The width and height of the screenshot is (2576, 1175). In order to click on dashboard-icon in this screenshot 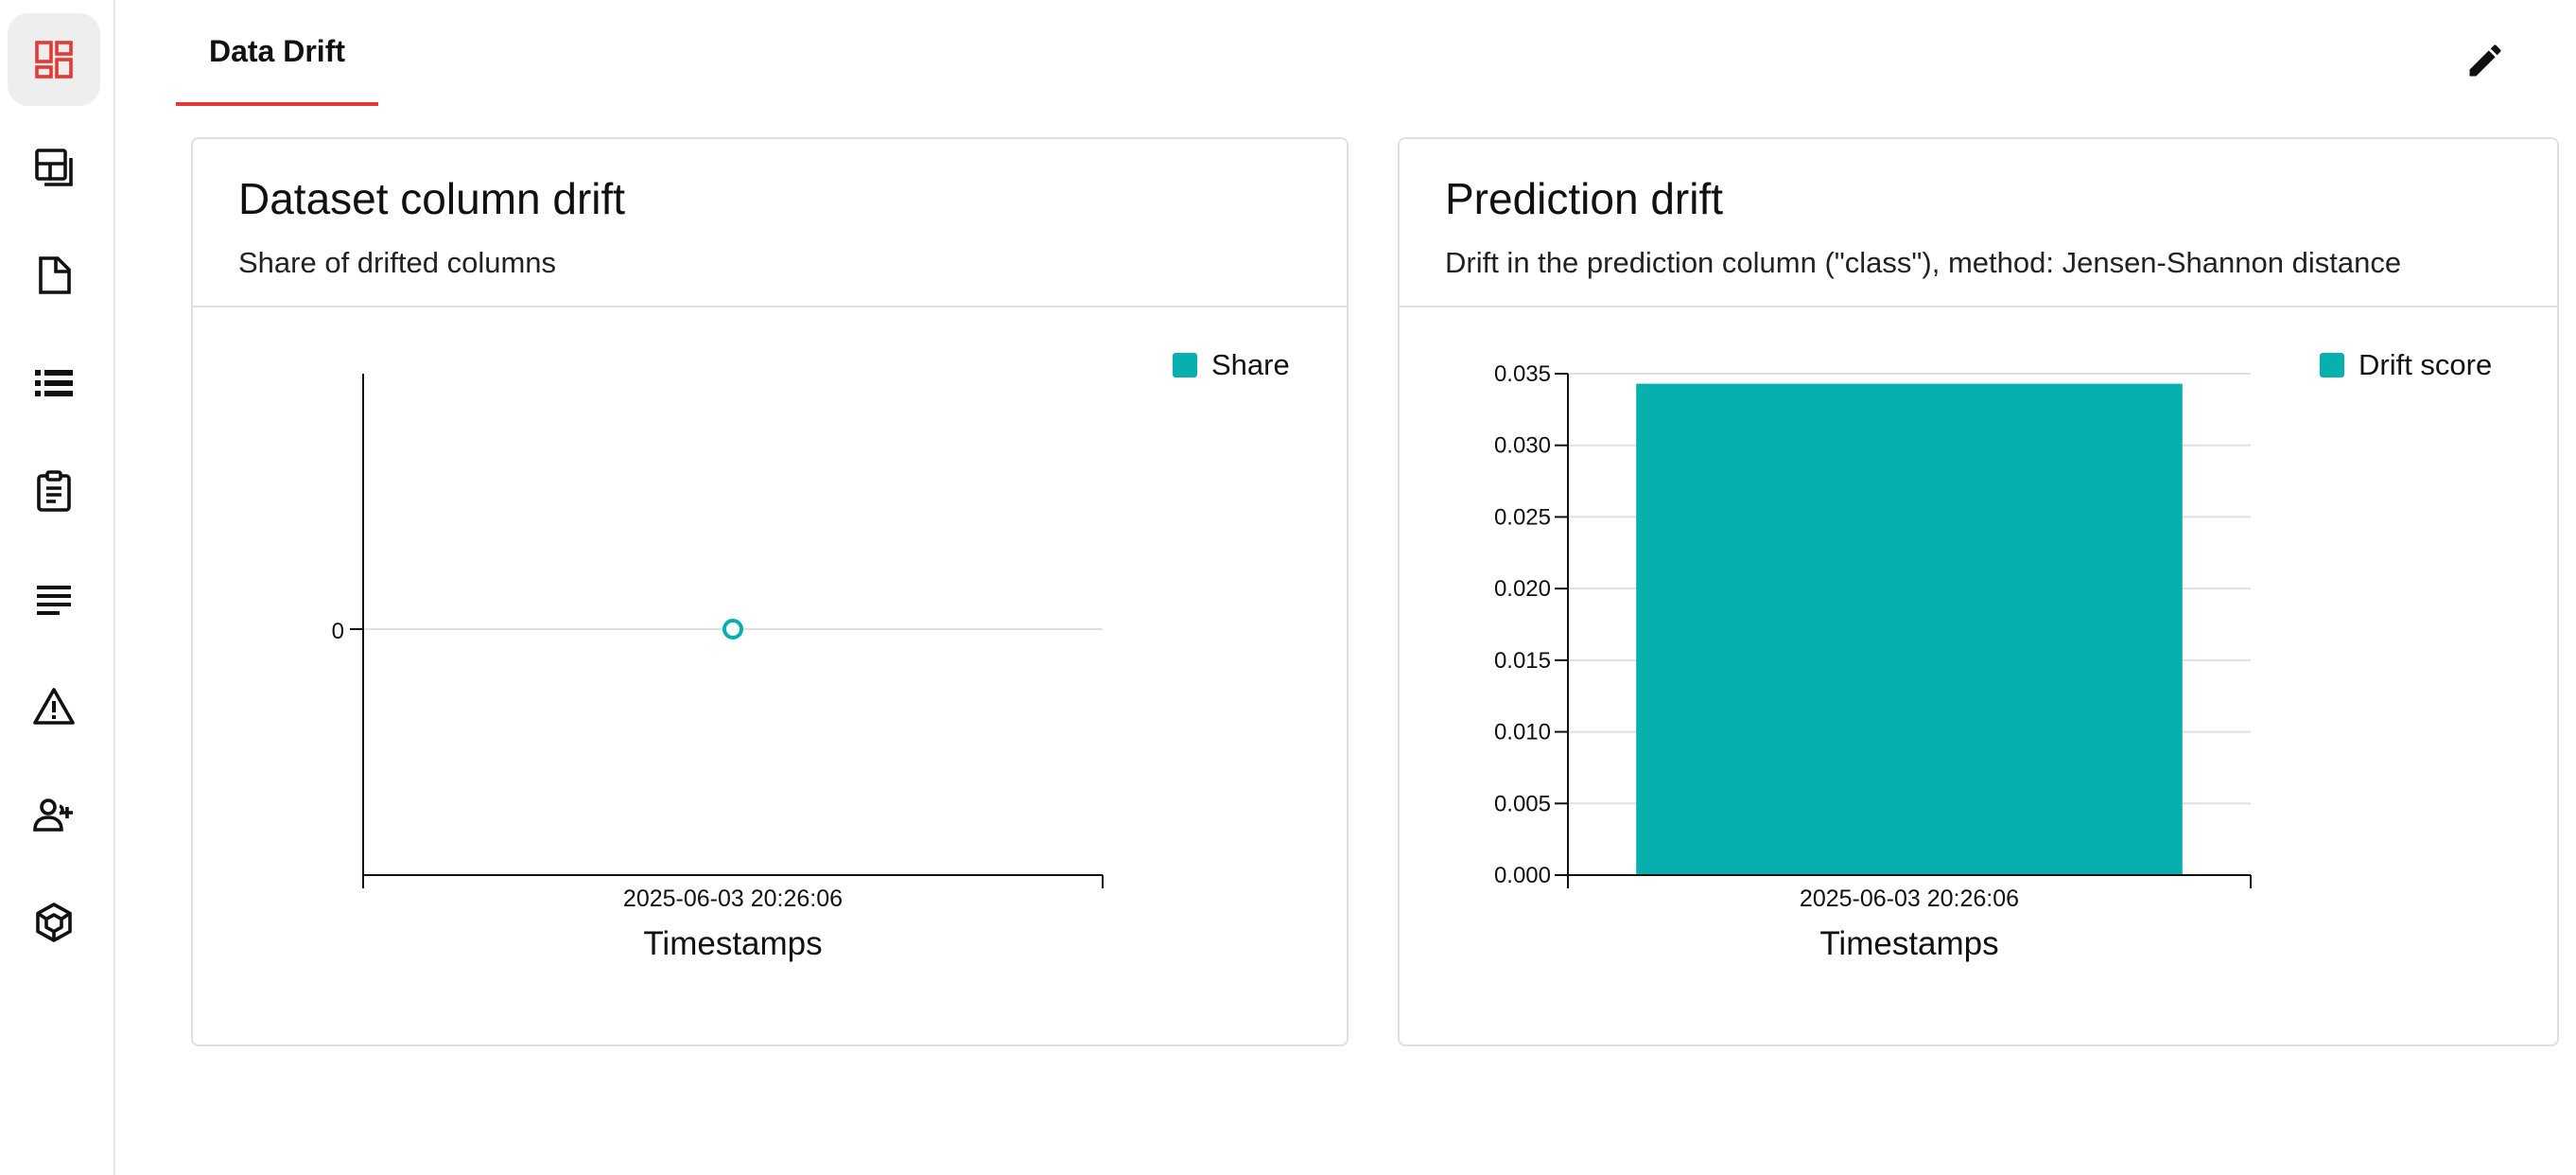, I will do `click(54, 60)`.